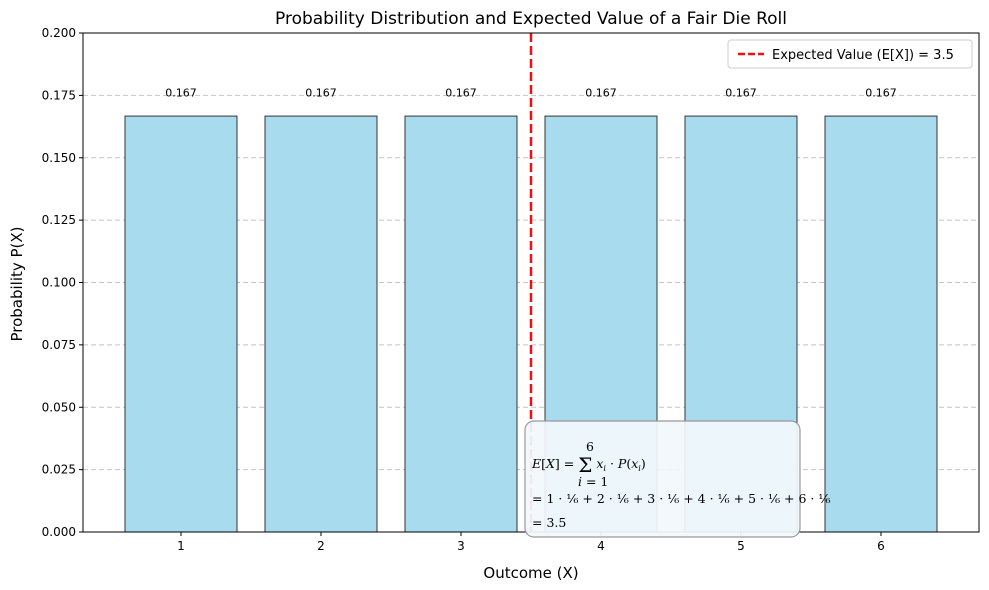 This screenshot has height=590, width=989. What do you see at coordinates (59, 220) in the screenshot?
I see `y-tick-label: 0.125` at bounding box center [59, 220].